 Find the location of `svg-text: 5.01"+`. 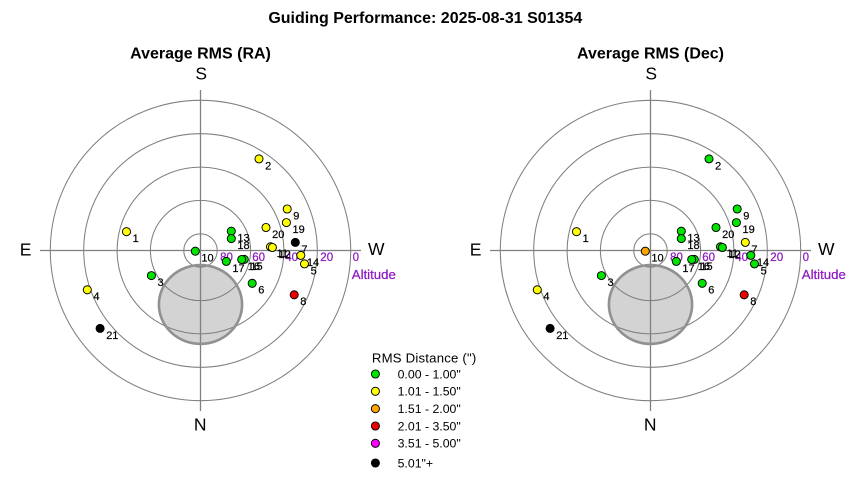

svg-text: 5.01"+ is located at coordinates (415, 463).